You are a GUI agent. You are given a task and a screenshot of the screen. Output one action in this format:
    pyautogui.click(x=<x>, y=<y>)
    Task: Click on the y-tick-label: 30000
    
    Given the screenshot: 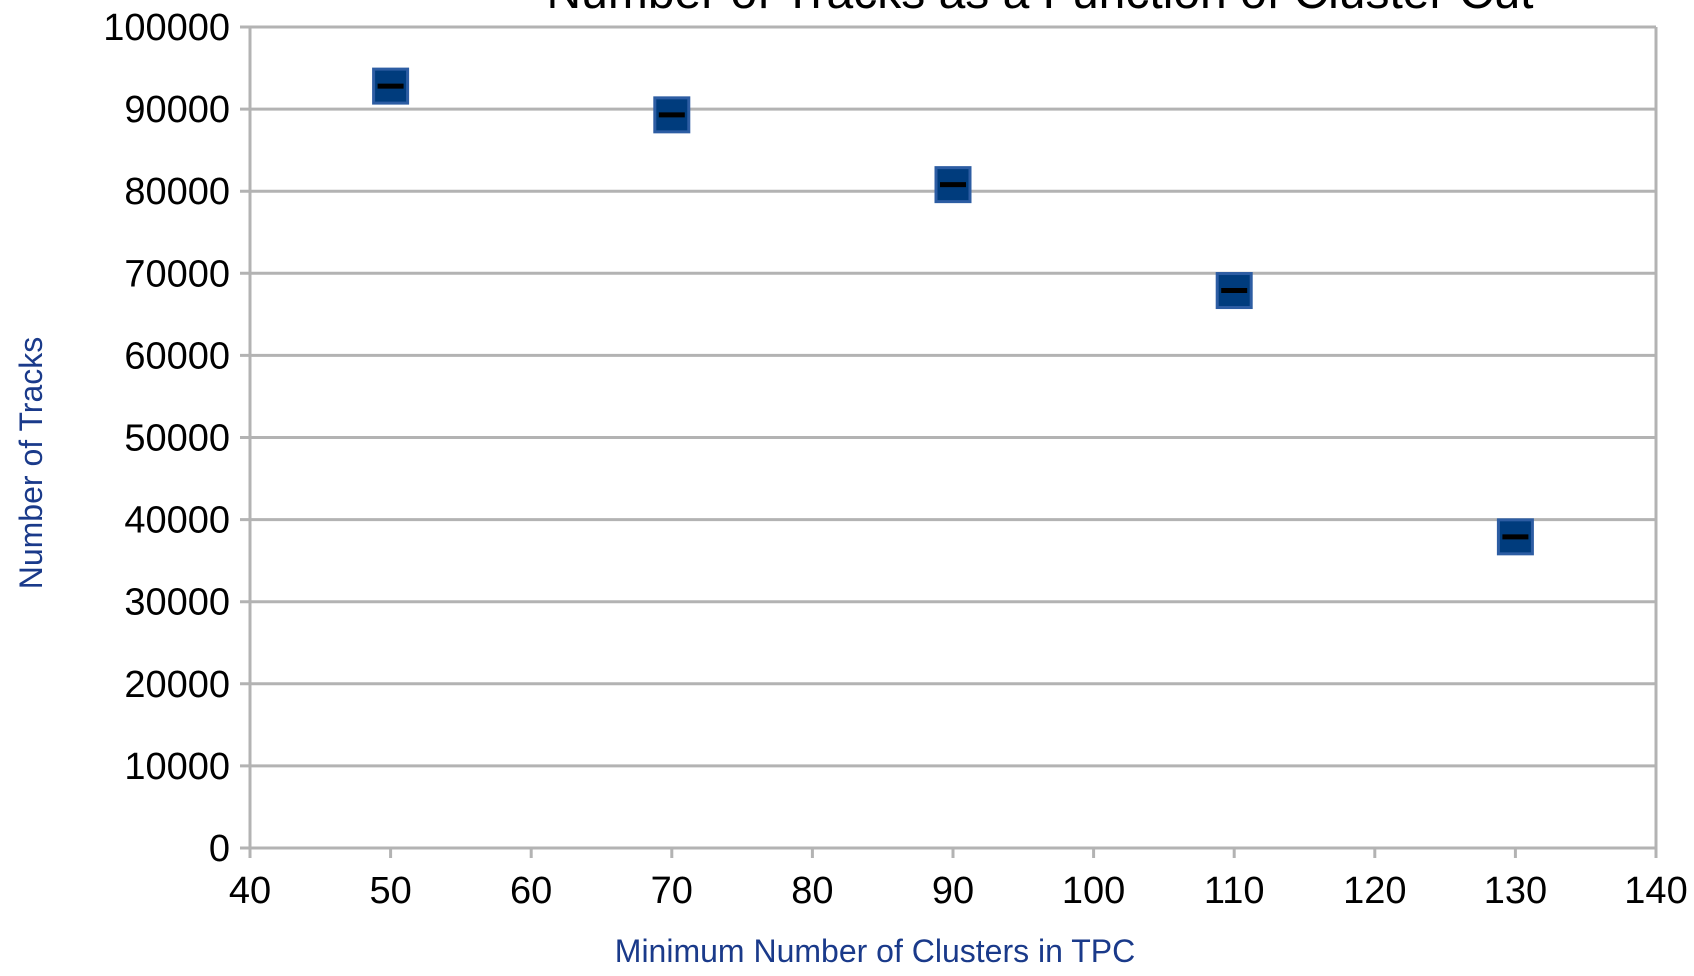 What is the action you would take?
    pyautogui.click(x=177, y=603)
    